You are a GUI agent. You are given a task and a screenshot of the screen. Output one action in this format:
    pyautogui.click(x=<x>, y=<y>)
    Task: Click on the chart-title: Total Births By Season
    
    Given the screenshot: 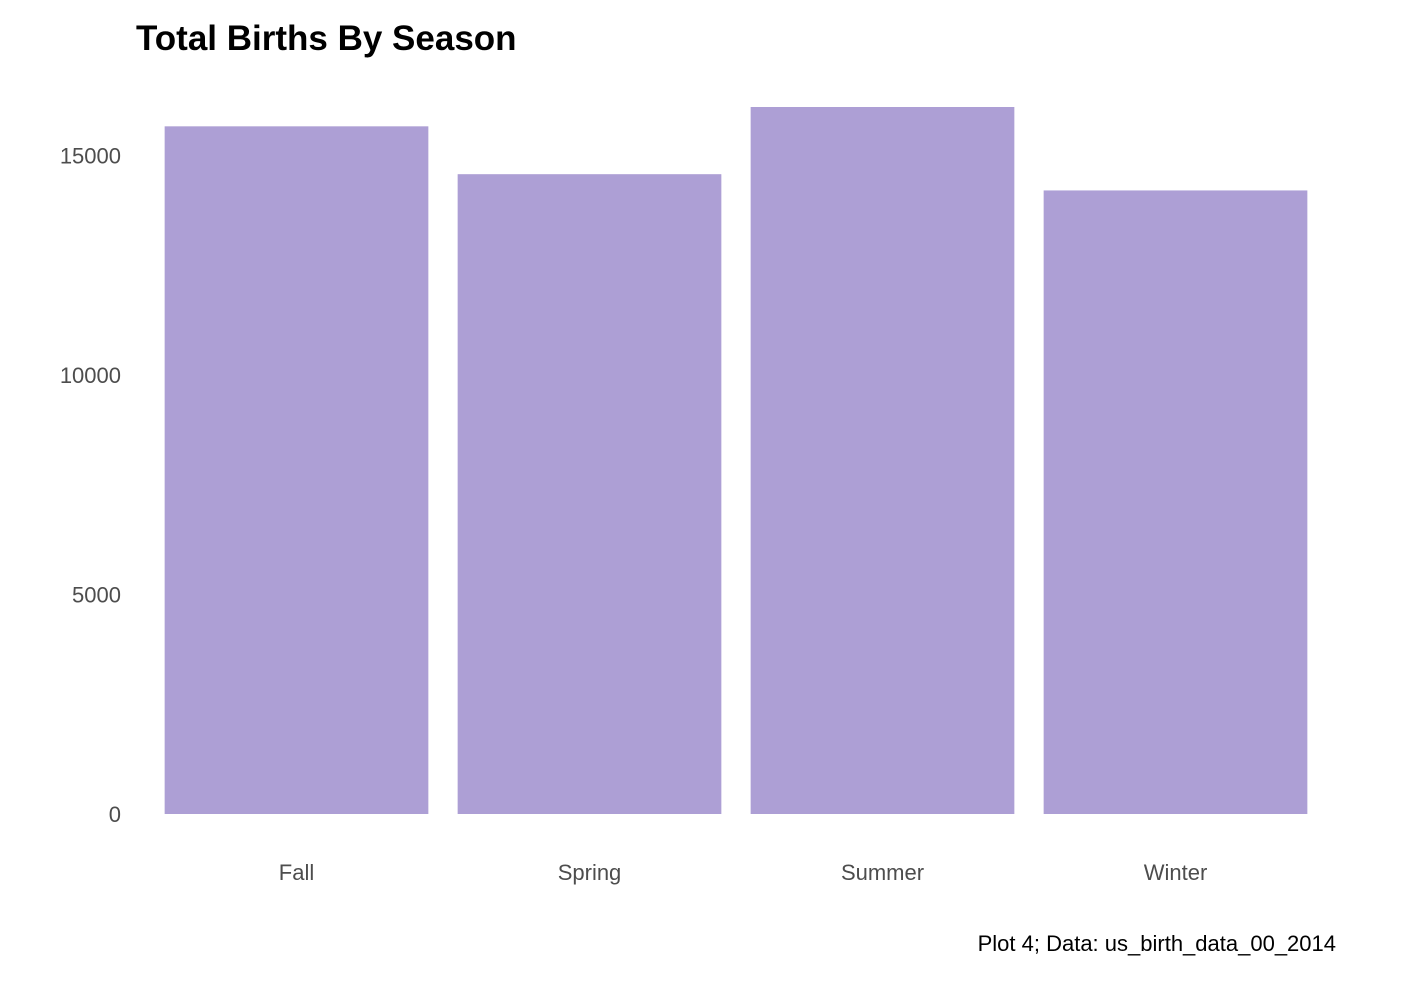 What is the action you would take?
    pyautogui.click(x=326, y=38)
    